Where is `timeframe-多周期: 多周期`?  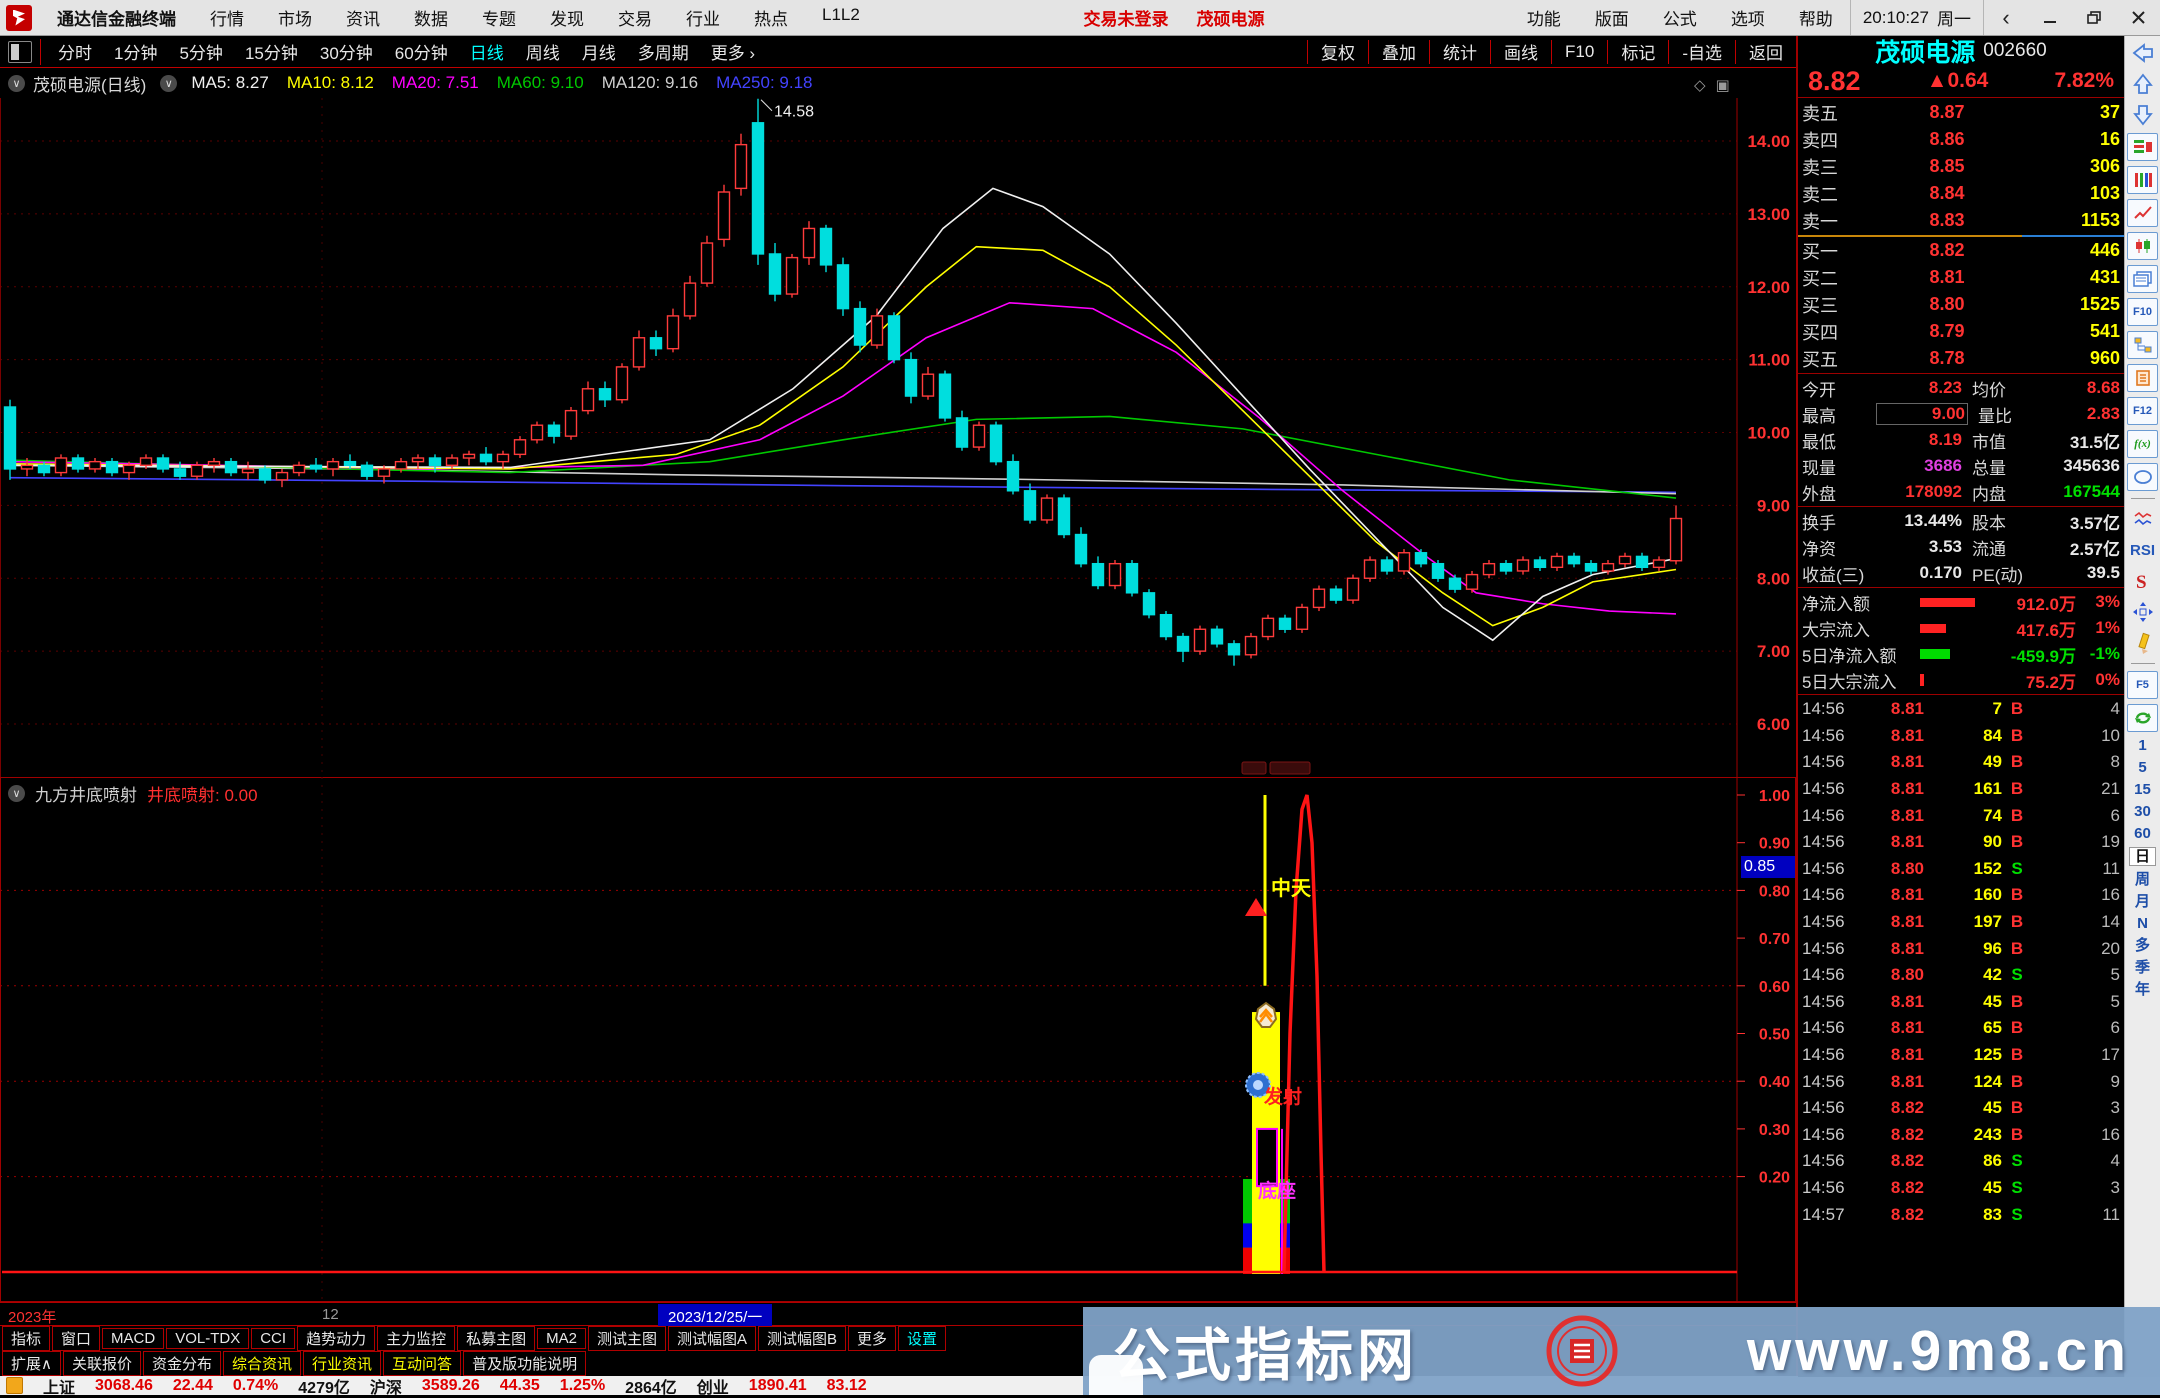
timeframe-多周期: 多周期 is located at coordinates (663, 53).